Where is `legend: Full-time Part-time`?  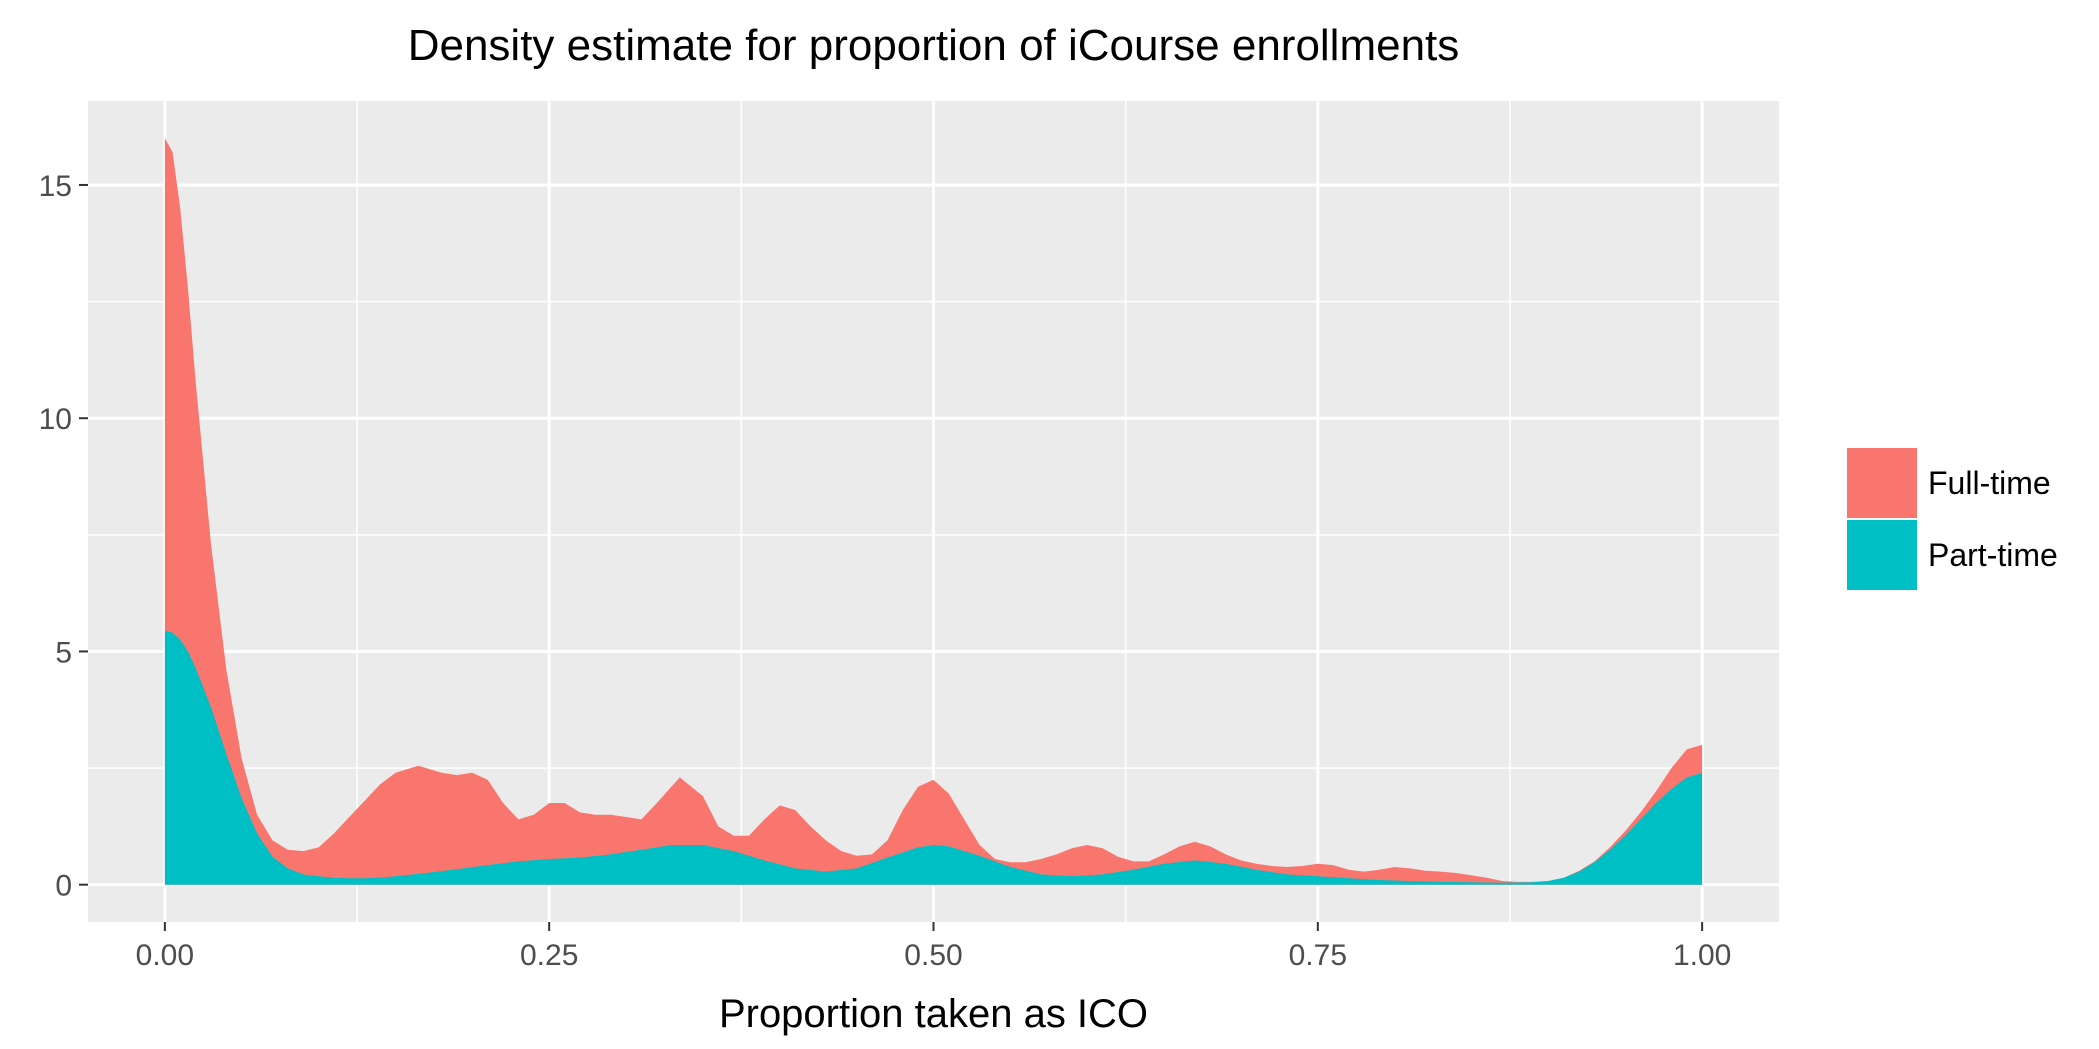
legend: Full-time Part-time is located at coordinates (1952, 519).